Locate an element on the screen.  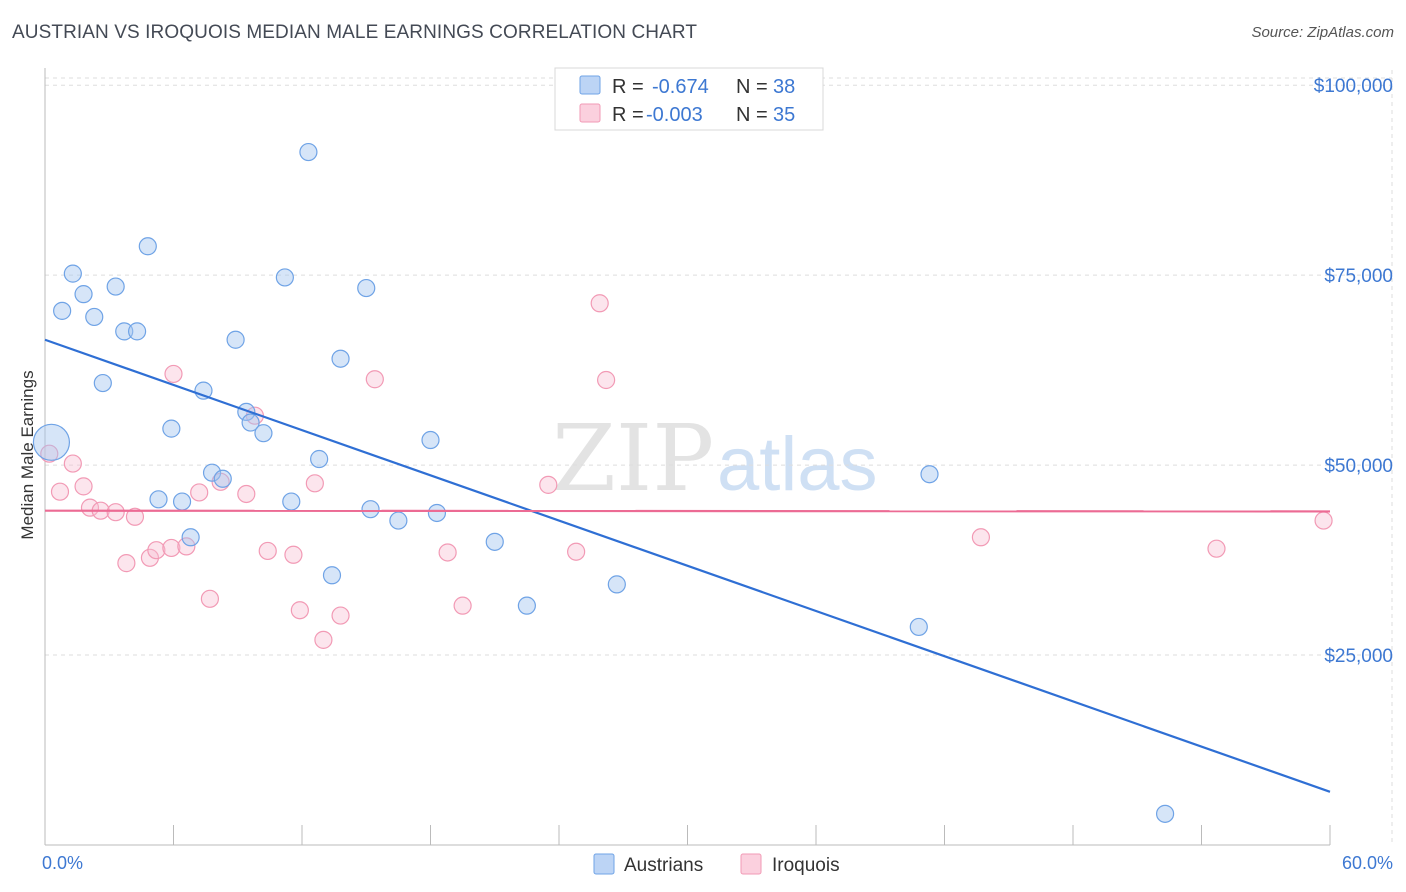
series-legend: Austrians Iroquois is located at coordinates (716, 864).